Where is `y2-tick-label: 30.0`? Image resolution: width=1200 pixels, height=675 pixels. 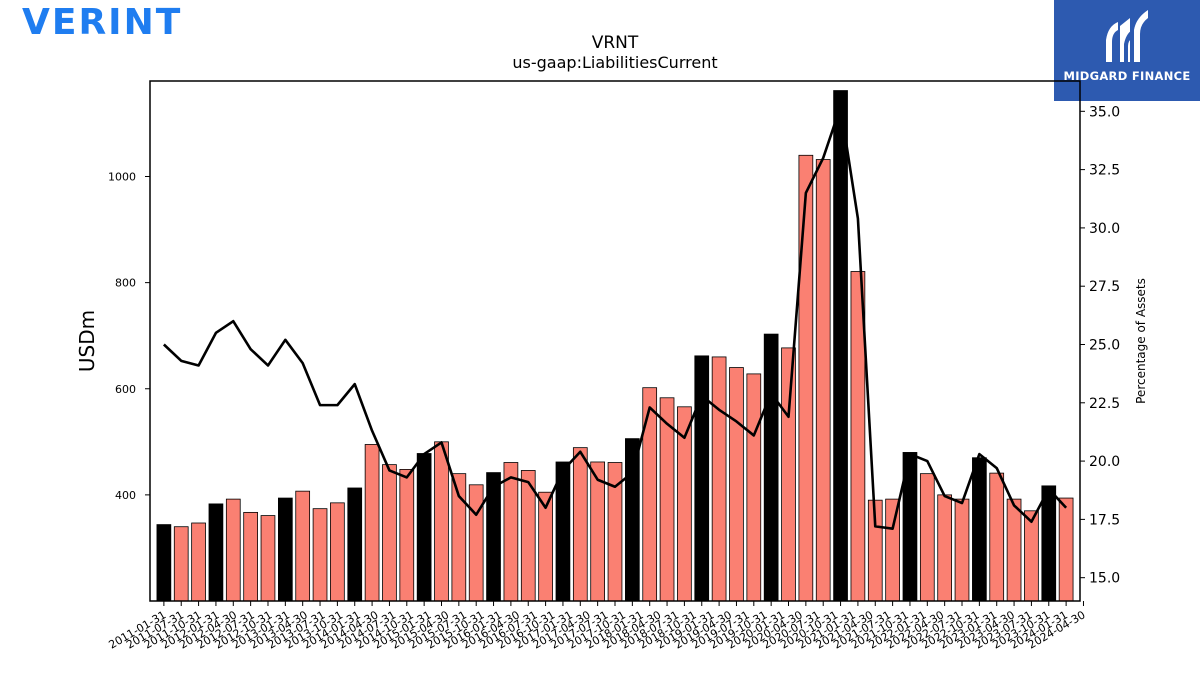
y2-tick-label: 30.0 is located at coordinates (1104, 229).